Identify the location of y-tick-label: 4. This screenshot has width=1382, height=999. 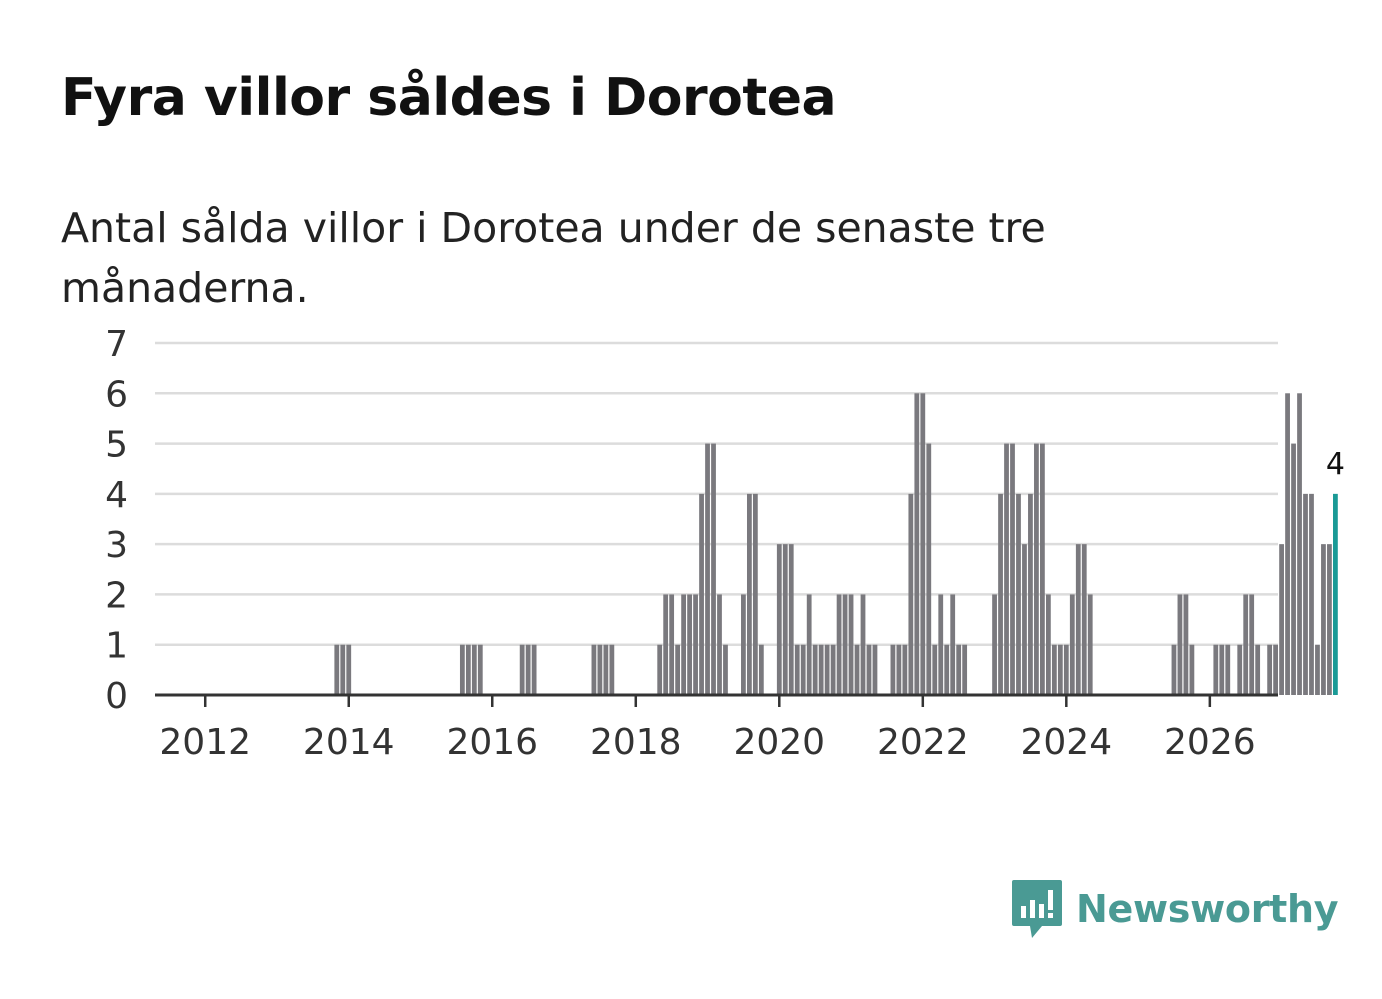
(116, 495).